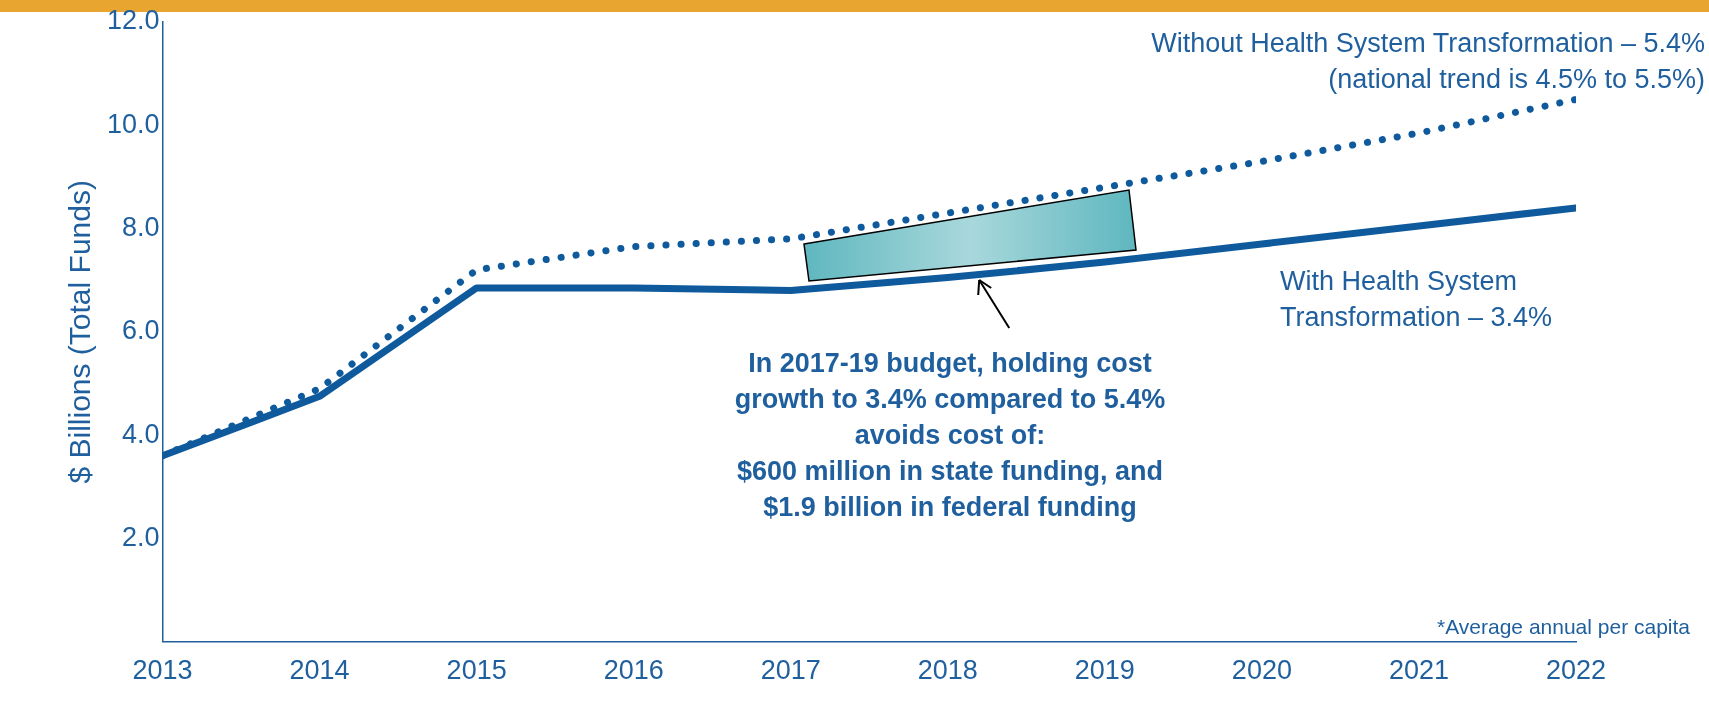 The width and height of the screenshot is (1709, 710). What do you see at coordinates (319, 670) in the screenshot?
I see `x-tick-label: 2014` at bounding box center [319, 670].